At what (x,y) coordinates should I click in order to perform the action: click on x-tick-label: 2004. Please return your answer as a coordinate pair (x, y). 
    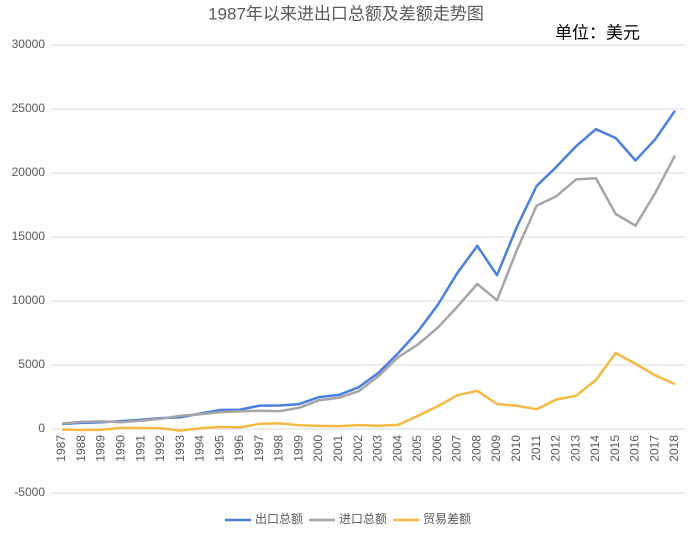
    Looking at the image, I should click on (397, 448).